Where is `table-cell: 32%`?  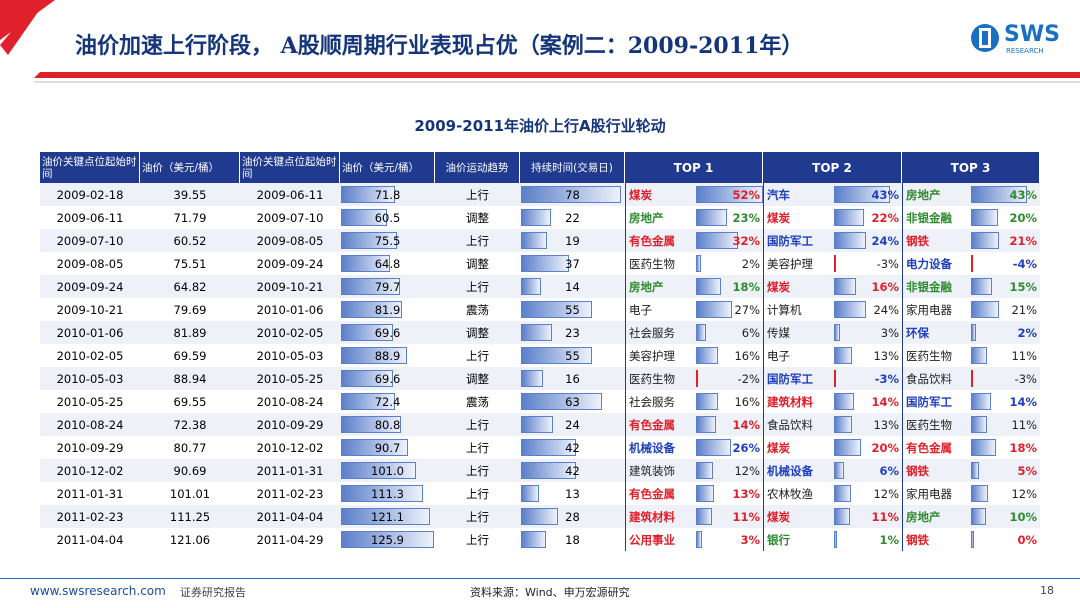 table-cell: 32% is located at coordinates (729, 240).